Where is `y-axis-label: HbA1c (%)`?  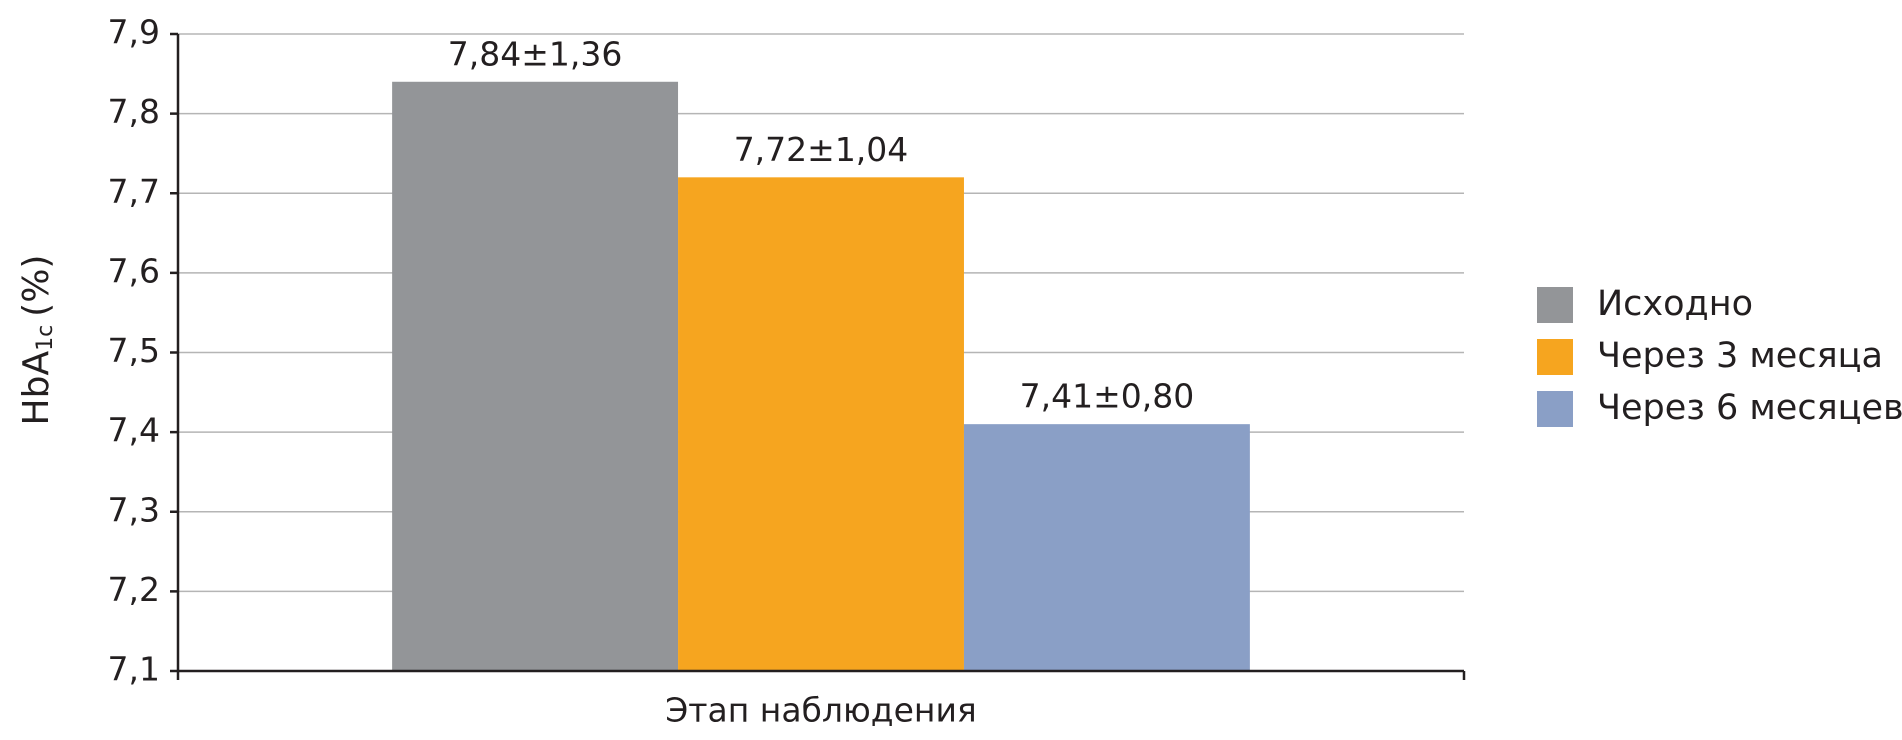
y-axis-label: HbA1c (%) is located at coordinates (37, 340).